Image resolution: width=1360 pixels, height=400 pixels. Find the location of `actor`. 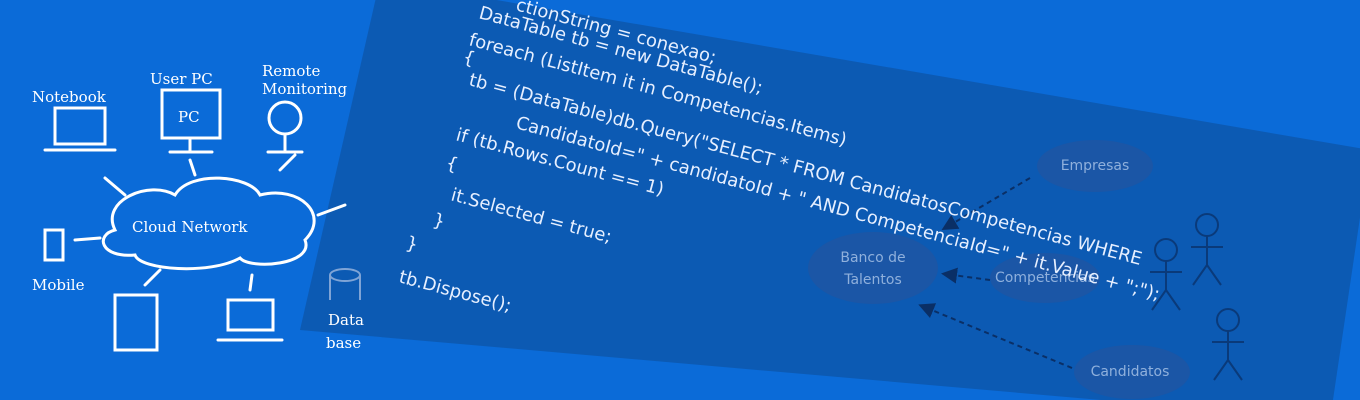

actor is located at coordinates (1197, 297).